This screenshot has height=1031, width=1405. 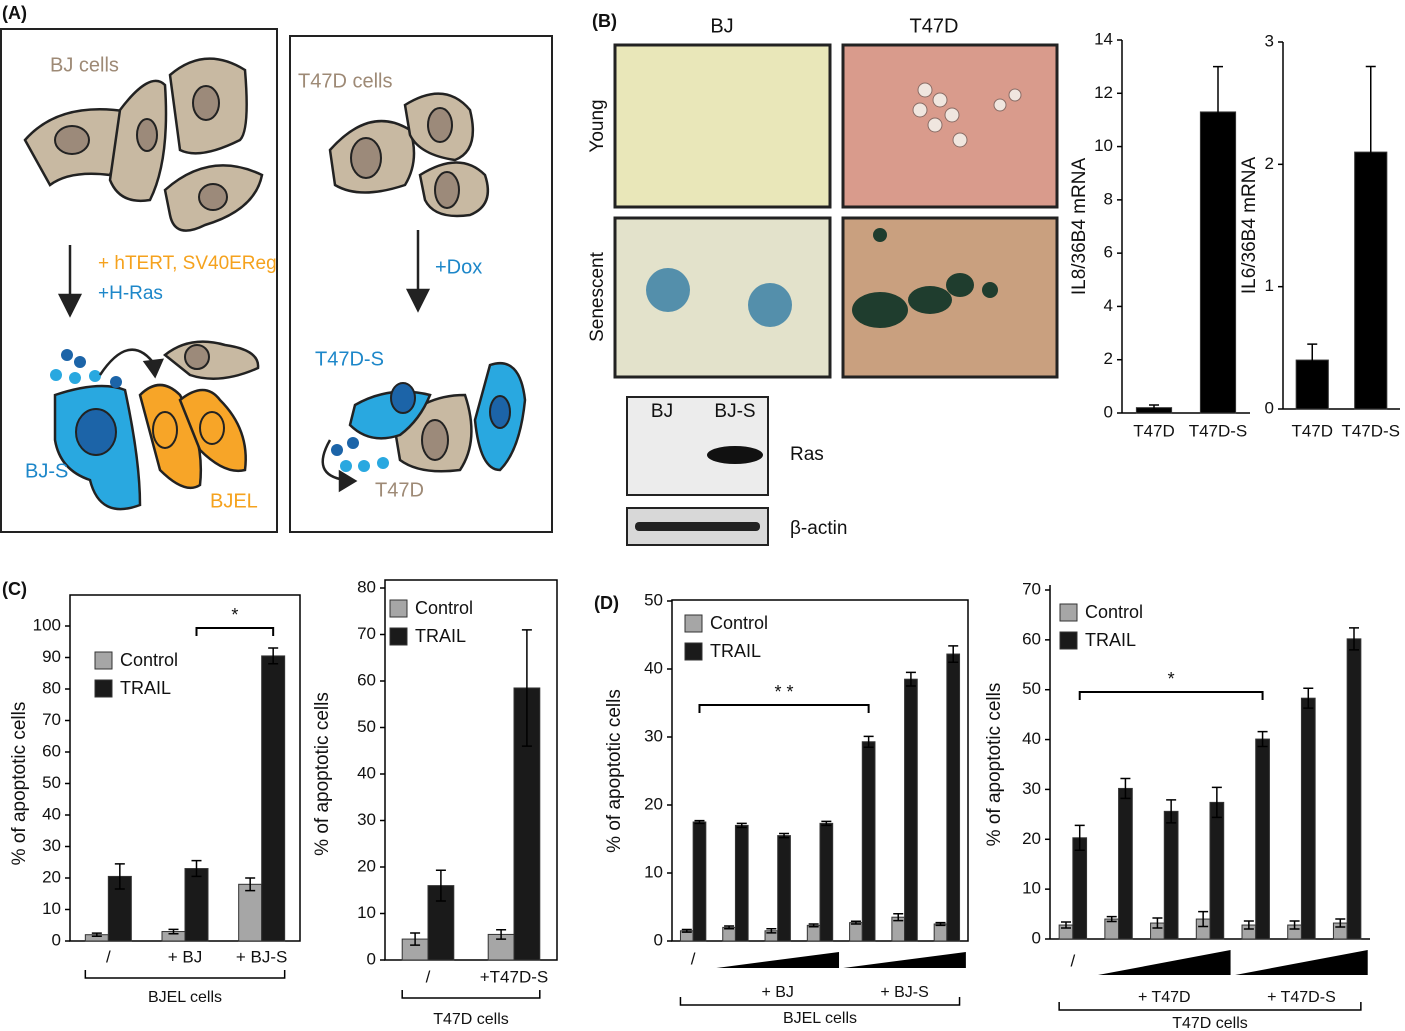 What do you see at coordinates (1103, 38) in the screenshot?
I see `y-tick-label: 14` at bounding box center [1103, 38].